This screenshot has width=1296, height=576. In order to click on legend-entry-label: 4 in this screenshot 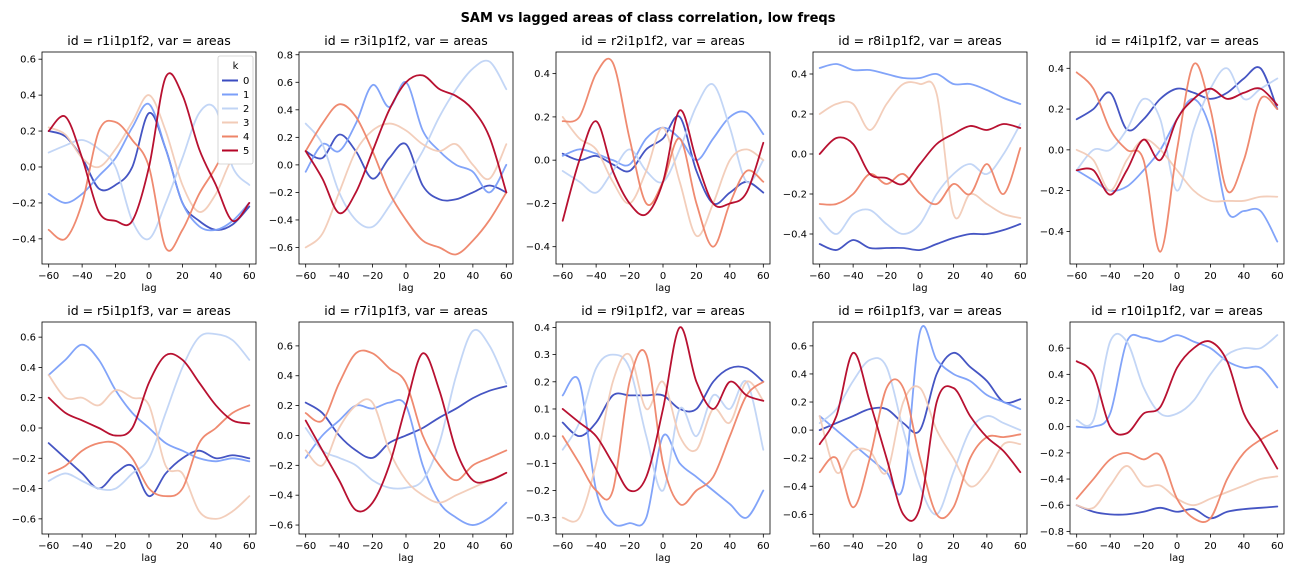, I will do `click(246, 137)`.